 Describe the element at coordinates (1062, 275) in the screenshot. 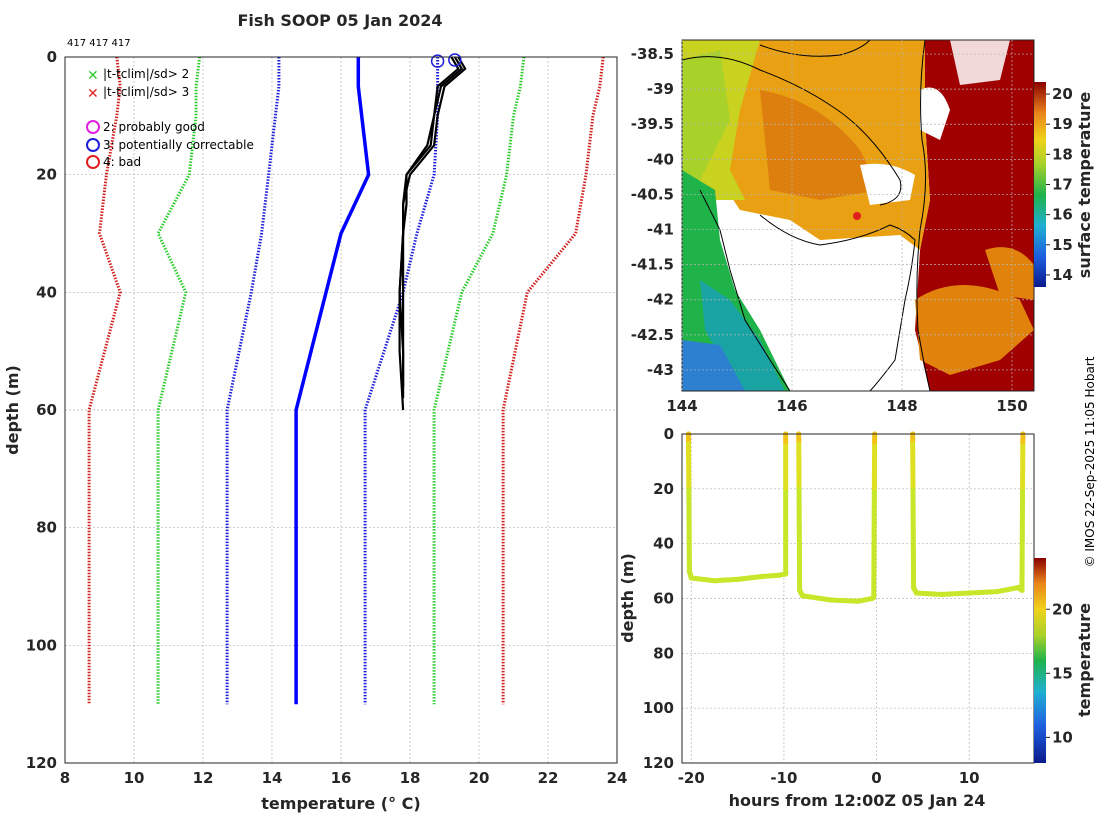

I see `colorbar-tick-label: 14` at that location.